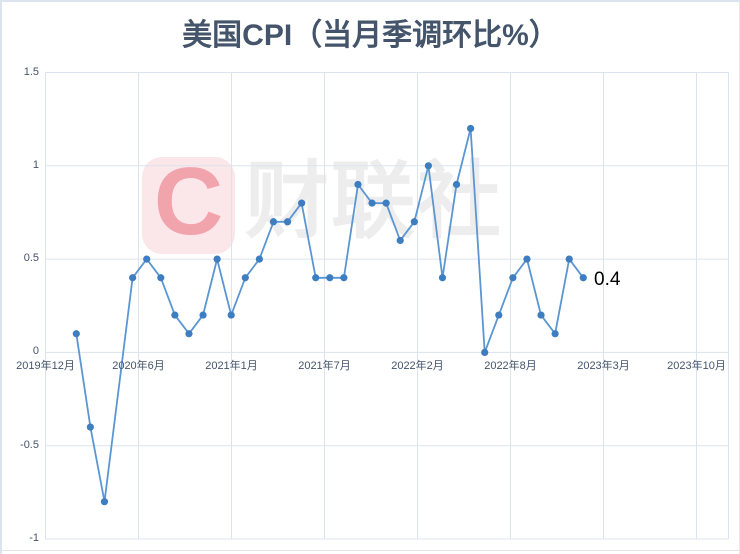 The width and height of the screenshot is (740, 554). Describe the element at coordinates (370, 550) in the screenshot. I see `bottom-divider` at that location.